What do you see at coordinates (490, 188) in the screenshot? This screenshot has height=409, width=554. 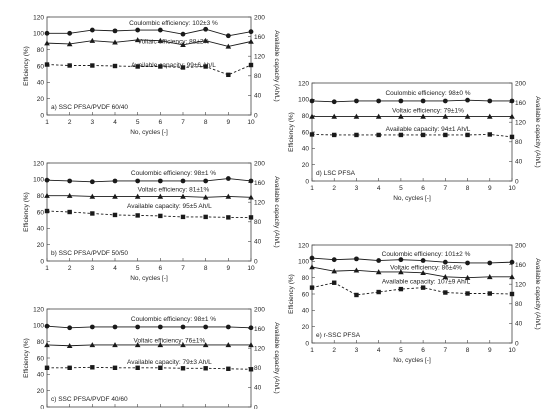 I see `x-tick-label: 9` at bounding box center [490, 188].